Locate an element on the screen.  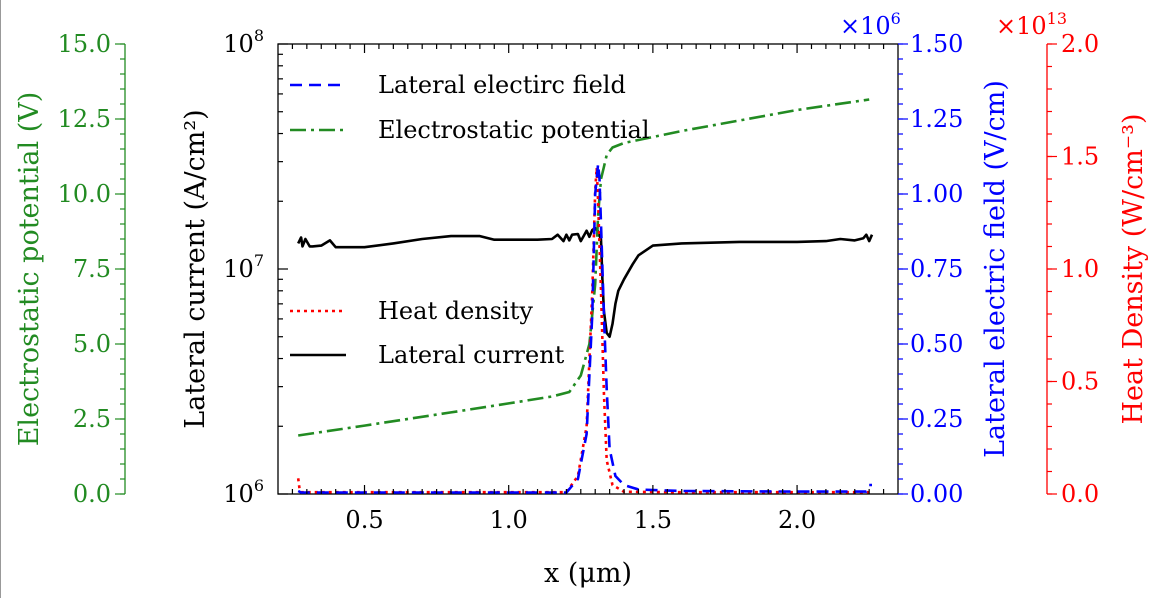
current-tick-label: 10⁸ is located at coordinates (243, 42).